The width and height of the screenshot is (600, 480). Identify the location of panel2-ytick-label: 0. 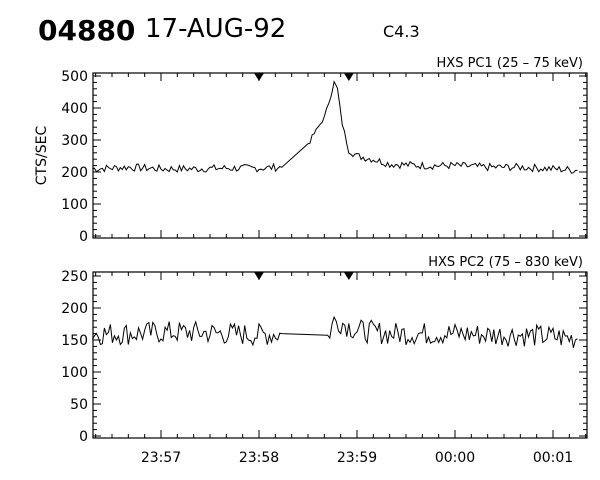
(83, 437).